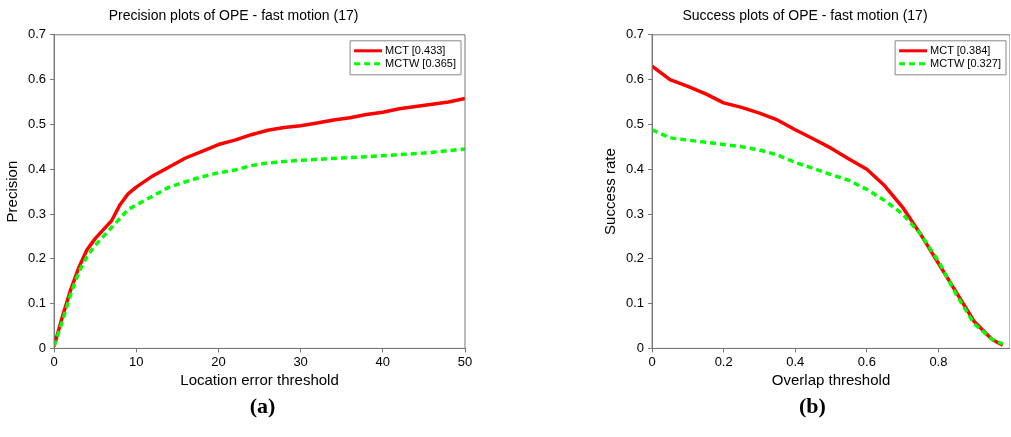 The width and height of the screenshot is (1011, 437). I want to click on x-tick-label: 40, so click(383, 361).